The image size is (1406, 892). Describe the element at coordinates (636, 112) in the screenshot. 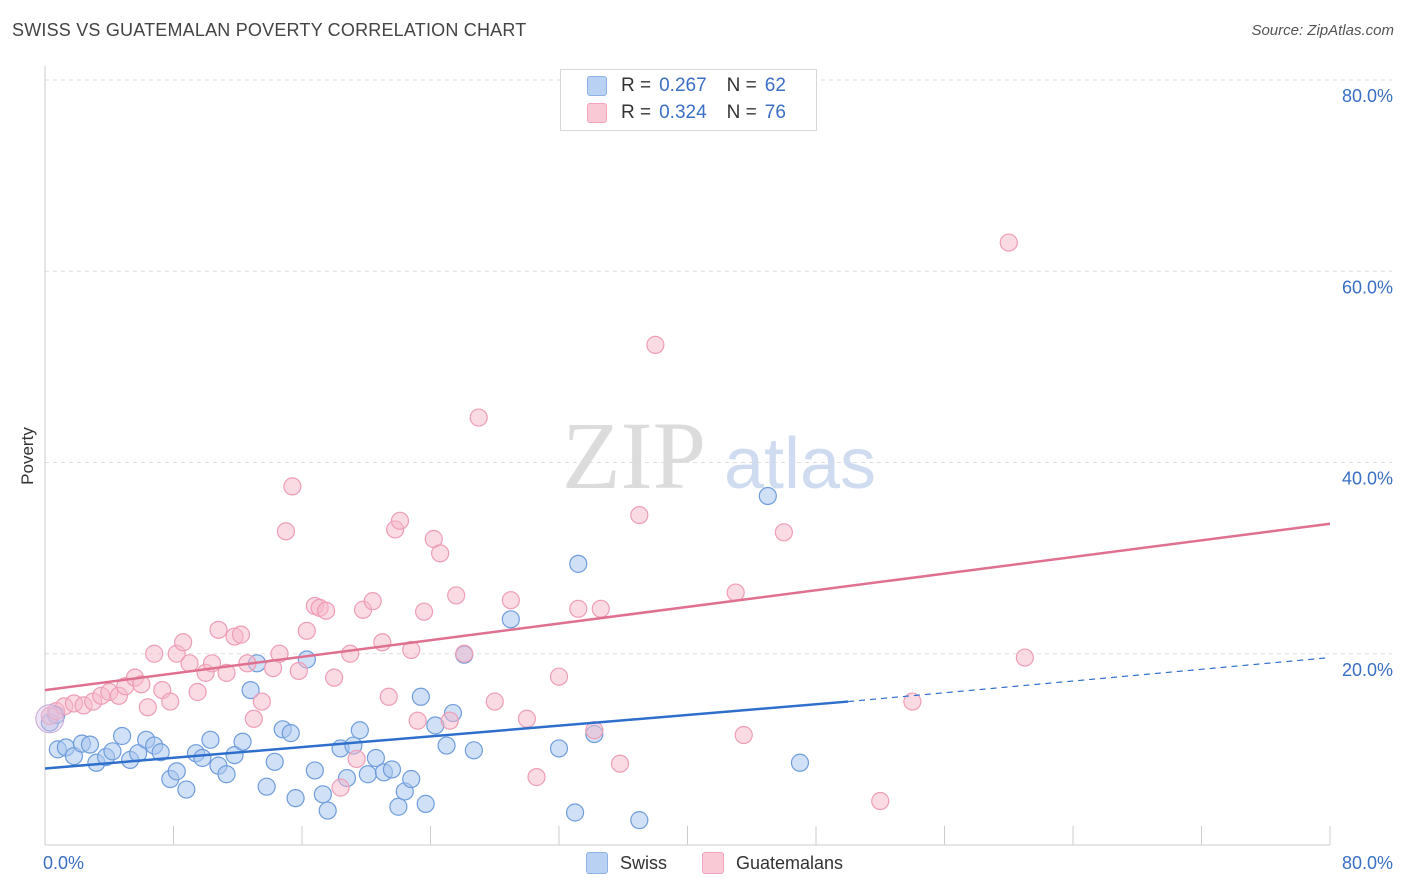

I see `guatemalans-r-label: R =` at that location.